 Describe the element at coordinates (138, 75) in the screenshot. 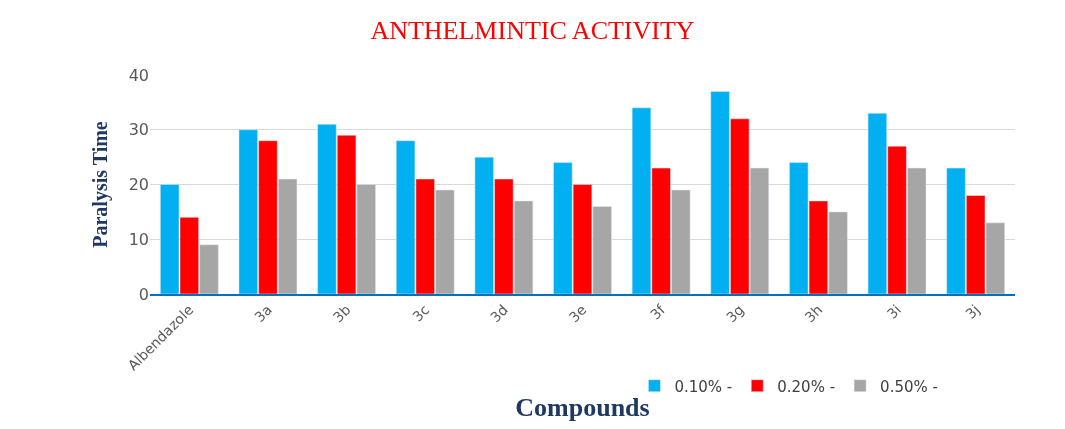

I see `y-tick-label: 40` at that location.